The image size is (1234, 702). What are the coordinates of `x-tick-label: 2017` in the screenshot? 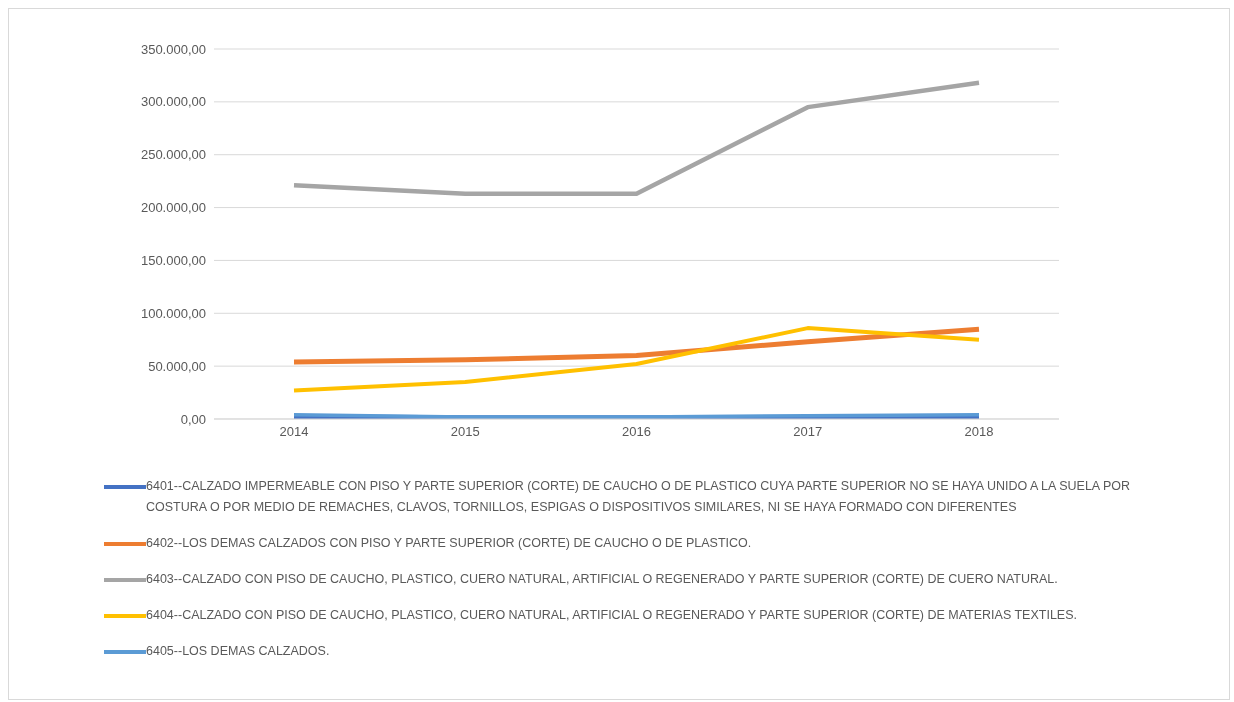 It's located at (808, 432).